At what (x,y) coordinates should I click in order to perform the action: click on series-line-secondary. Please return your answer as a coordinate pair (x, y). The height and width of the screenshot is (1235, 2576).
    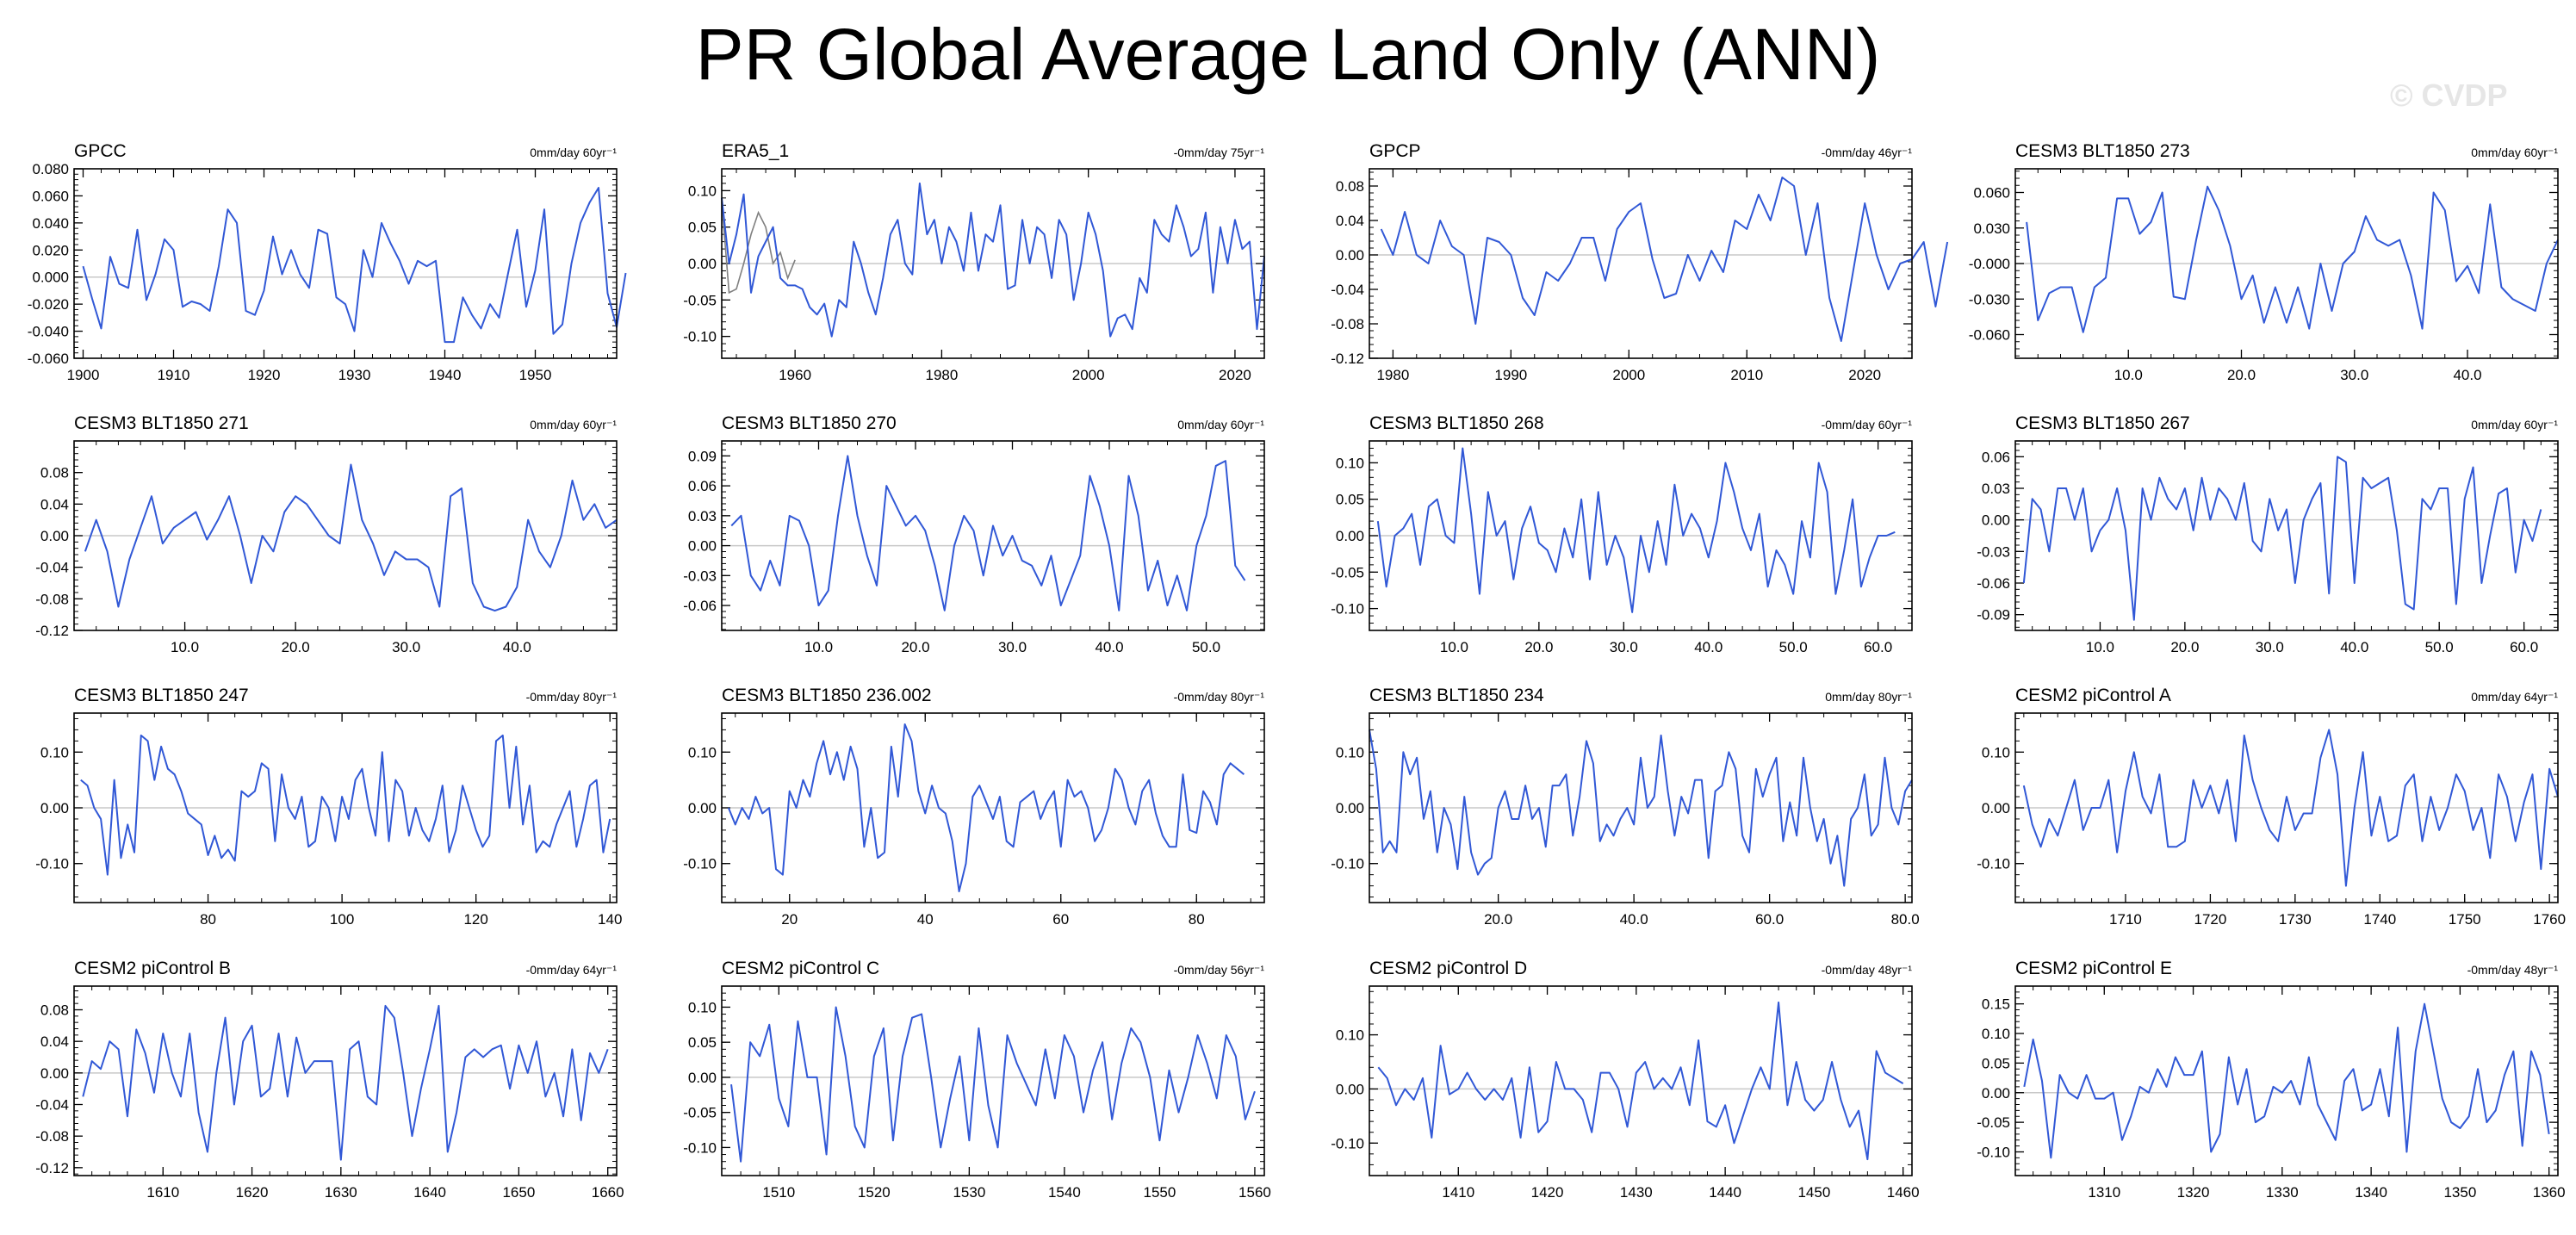
    Looking at the image, I should click on (758, 249).